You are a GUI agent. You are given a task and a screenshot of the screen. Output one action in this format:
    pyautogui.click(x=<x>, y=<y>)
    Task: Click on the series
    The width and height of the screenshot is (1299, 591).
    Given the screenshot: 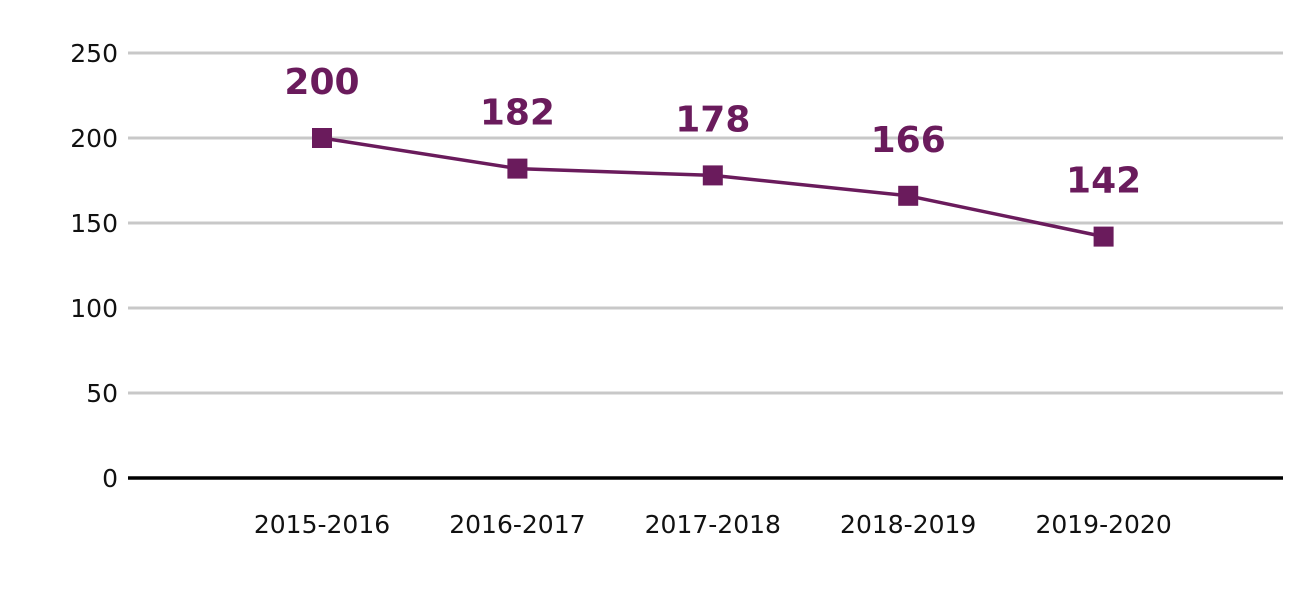 What is the action you would take?
    pyautogui.click(x=713, y=187)
    